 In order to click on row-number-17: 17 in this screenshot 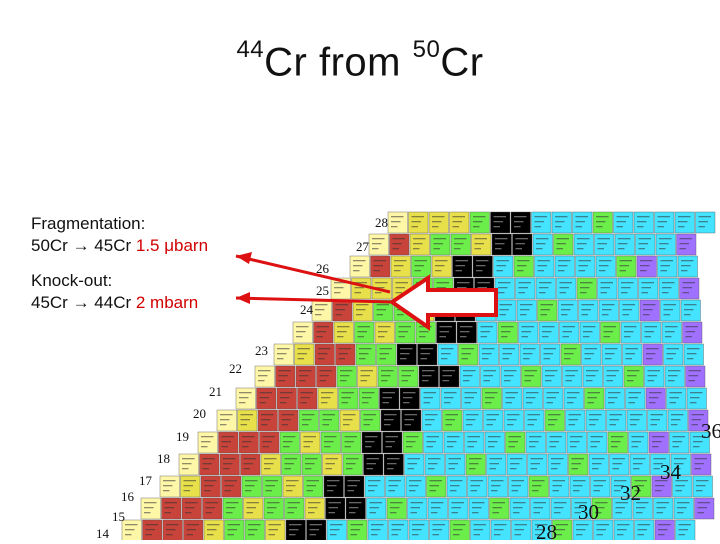, I will do `click(145, 480)`.